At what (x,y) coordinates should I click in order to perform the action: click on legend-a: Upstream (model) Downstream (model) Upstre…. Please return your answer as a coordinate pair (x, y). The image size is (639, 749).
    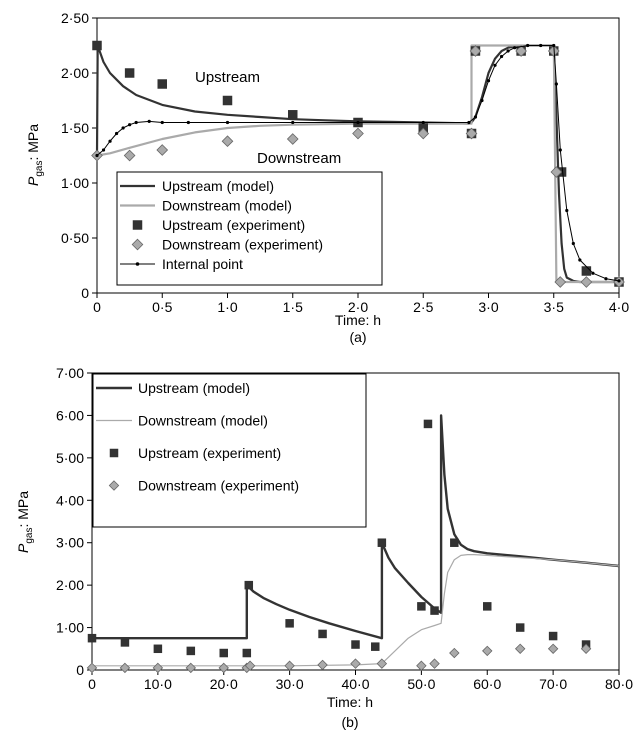
    Looking at the image, I should click on (249, 228).